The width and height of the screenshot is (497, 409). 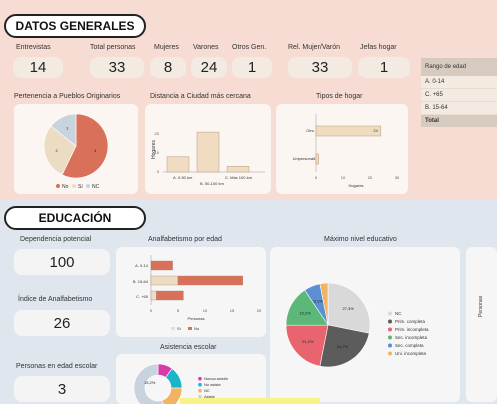 What do you see at coordinates (459, 121) in the screenshot?
I see `age-table-total: Total` at bounding box center [459, 121].